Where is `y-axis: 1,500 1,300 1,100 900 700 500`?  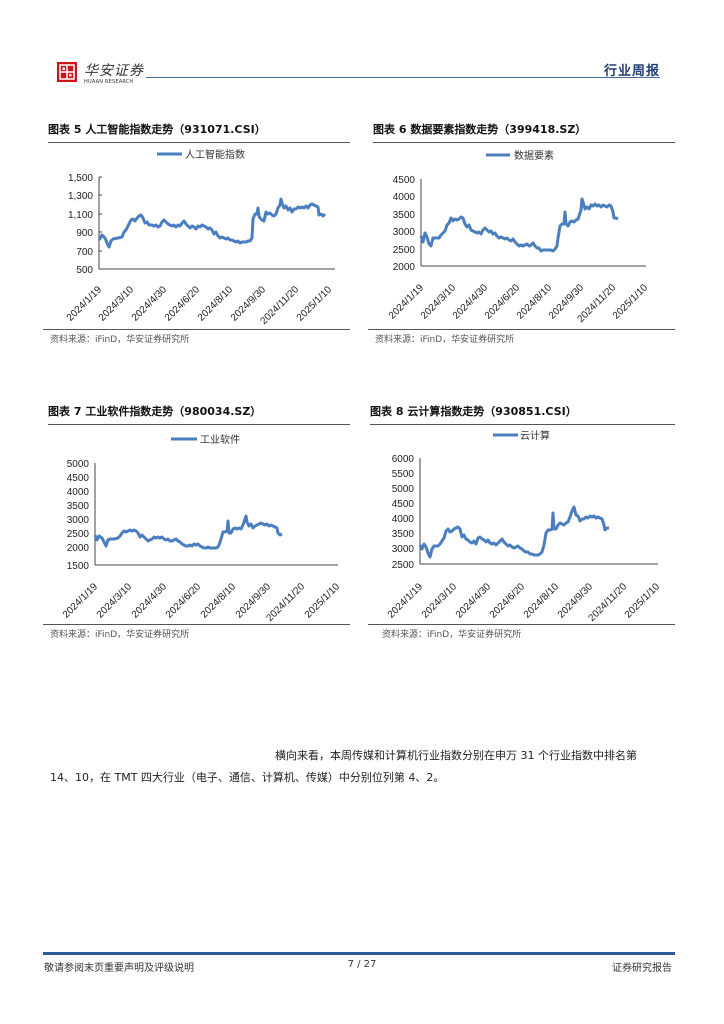 y-axis: 1,500 1,300 1,100 900 700 500 is located at coordinates (85, 224).